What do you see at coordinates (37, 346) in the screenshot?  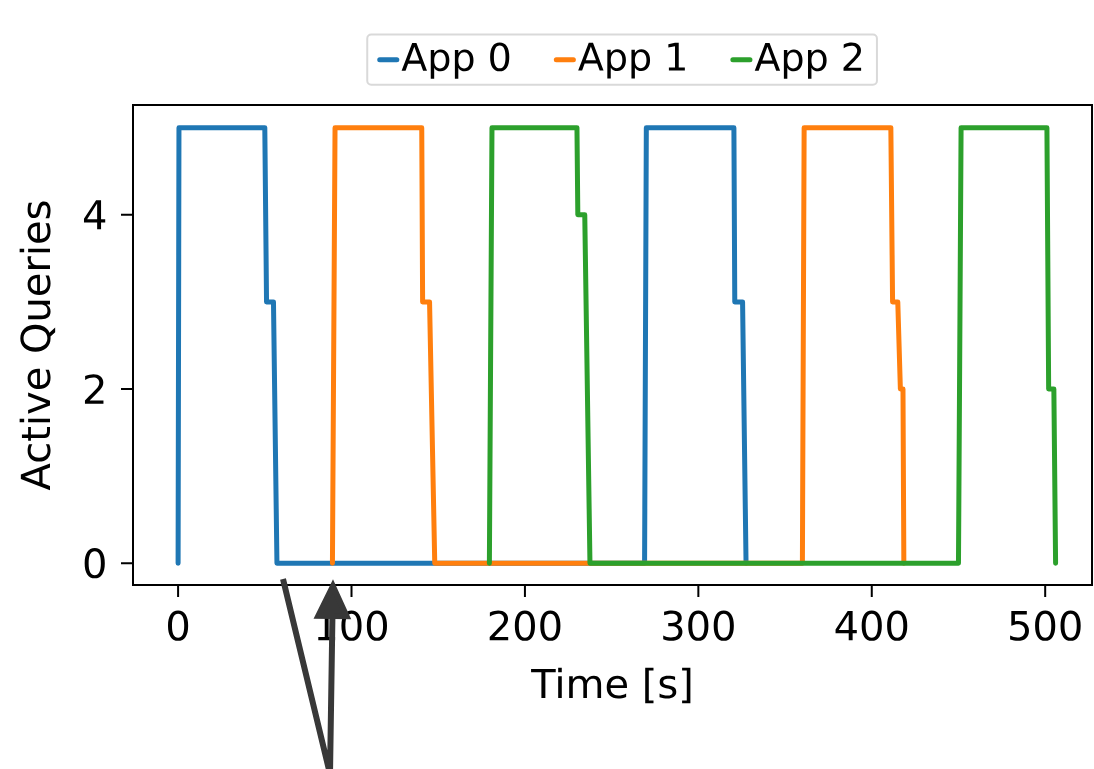 I see `y-axis-title: Active Queries` at bounding box center [37, 346].